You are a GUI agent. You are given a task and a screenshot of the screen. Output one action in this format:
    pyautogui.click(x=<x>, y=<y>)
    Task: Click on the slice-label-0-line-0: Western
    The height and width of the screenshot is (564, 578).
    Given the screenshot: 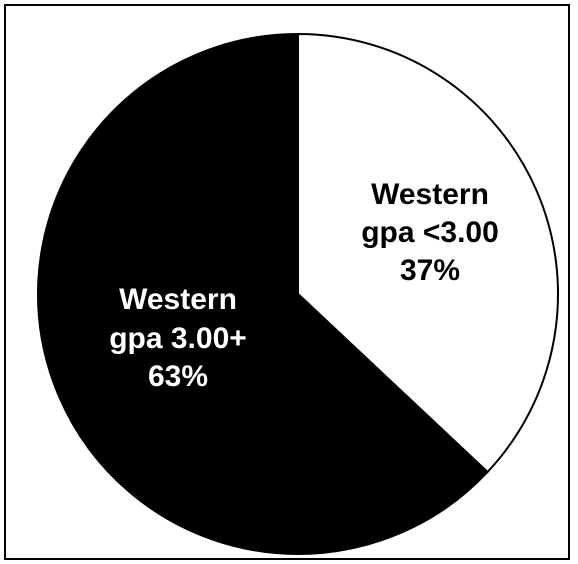 What is the action you would take?
    pyautogui.click(x=430, y=194)
    